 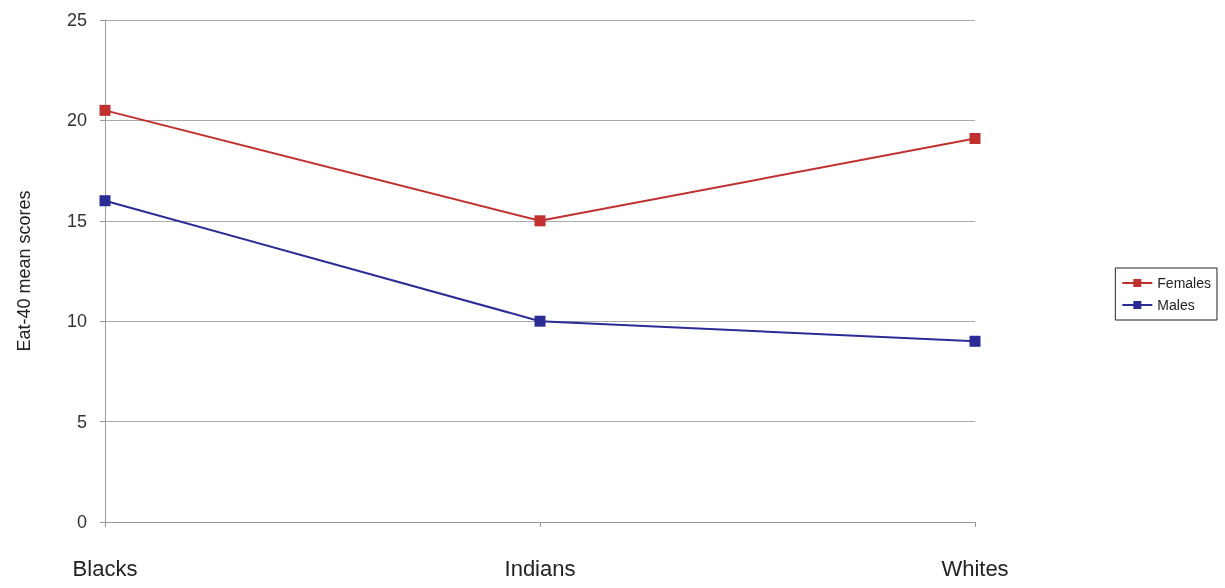 I want to click on y-tick-label: 20, so click(x=76, y=120).